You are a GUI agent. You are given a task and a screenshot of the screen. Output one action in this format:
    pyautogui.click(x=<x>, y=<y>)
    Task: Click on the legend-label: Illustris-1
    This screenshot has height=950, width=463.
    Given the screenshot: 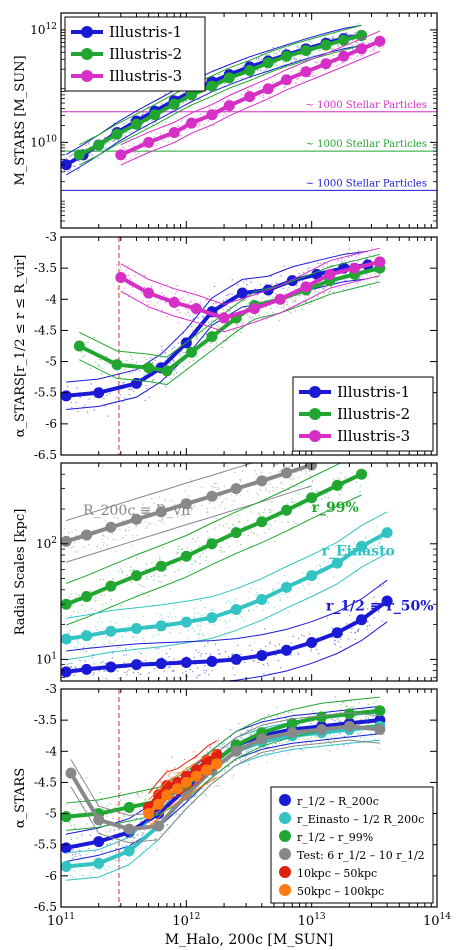 What is the action you would take?
    pyautogui.click(x=145, y=32)
    